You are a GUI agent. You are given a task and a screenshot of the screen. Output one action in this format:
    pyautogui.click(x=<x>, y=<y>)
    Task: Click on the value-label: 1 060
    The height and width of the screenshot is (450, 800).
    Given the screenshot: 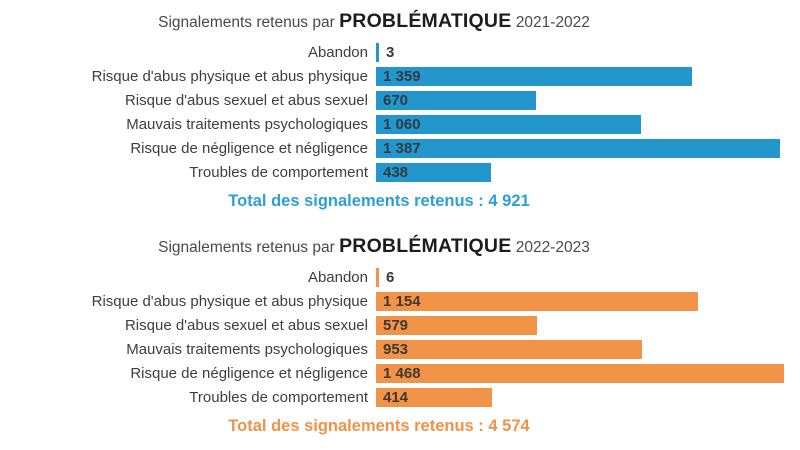 What is the action you would take?
    pyautogui.click(x=402, y=124)
    